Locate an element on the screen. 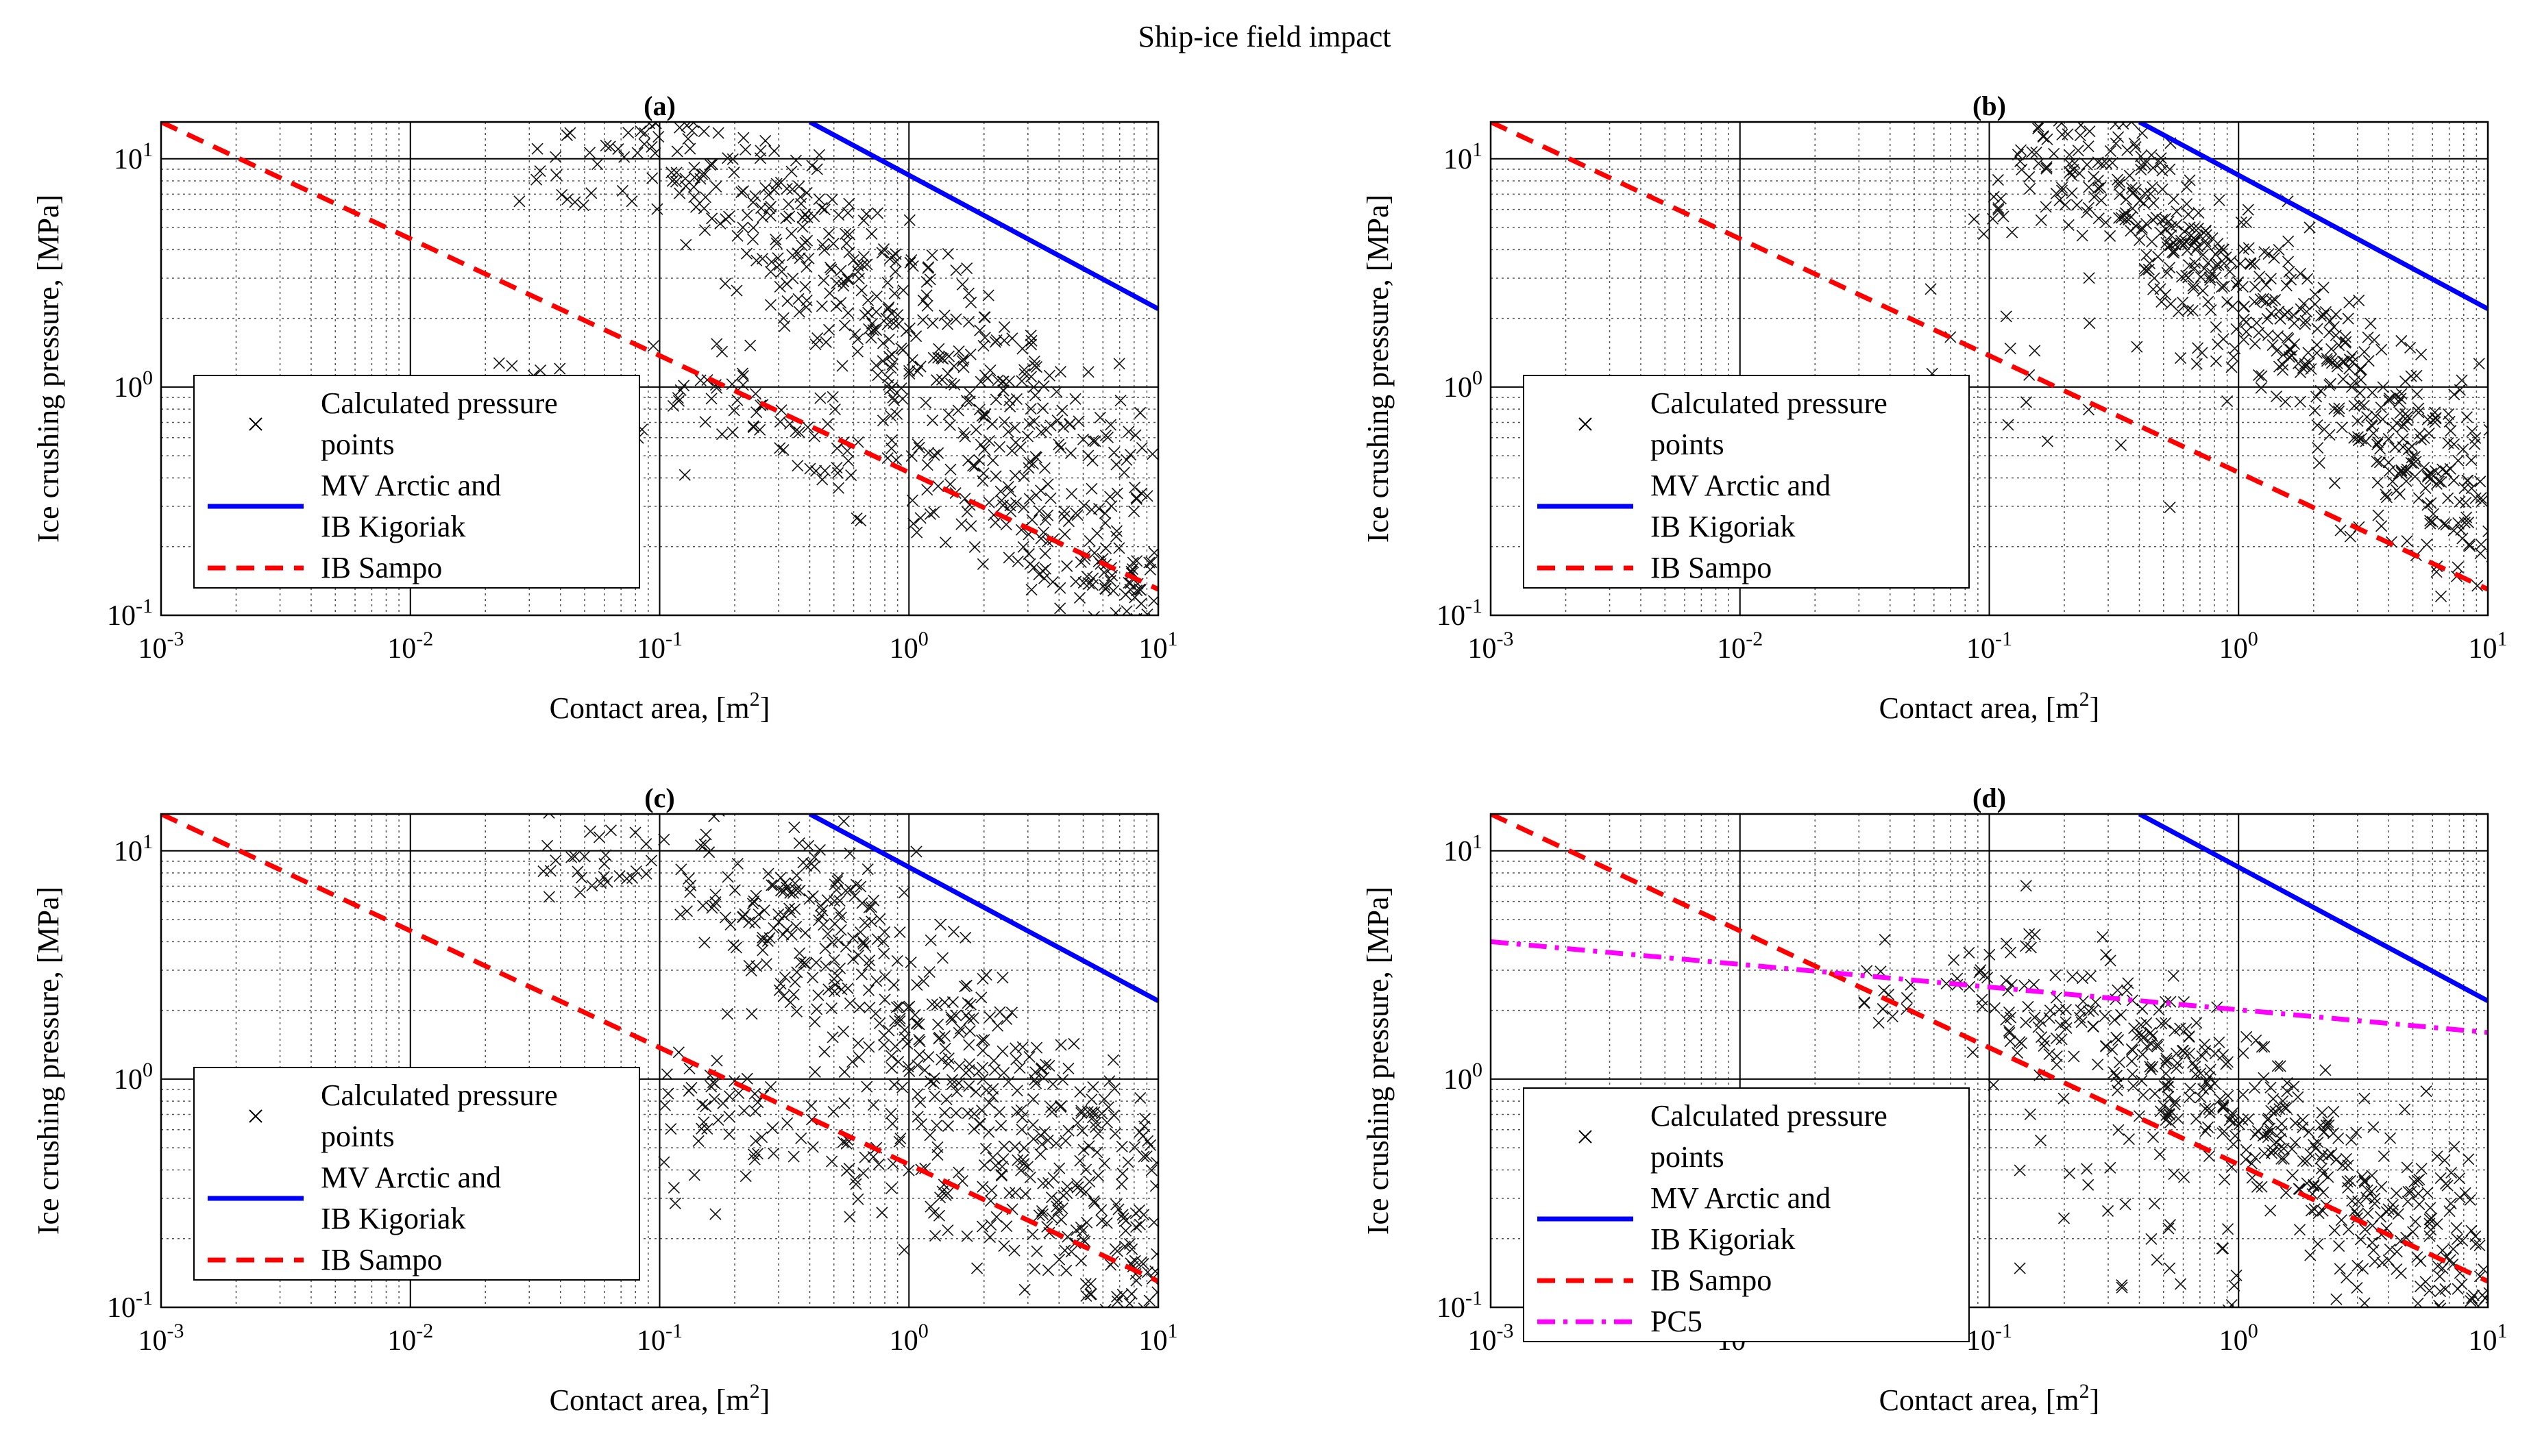 The image size is (2529, 1456). panel-label: (d) is located at coordinates (1989, 797).